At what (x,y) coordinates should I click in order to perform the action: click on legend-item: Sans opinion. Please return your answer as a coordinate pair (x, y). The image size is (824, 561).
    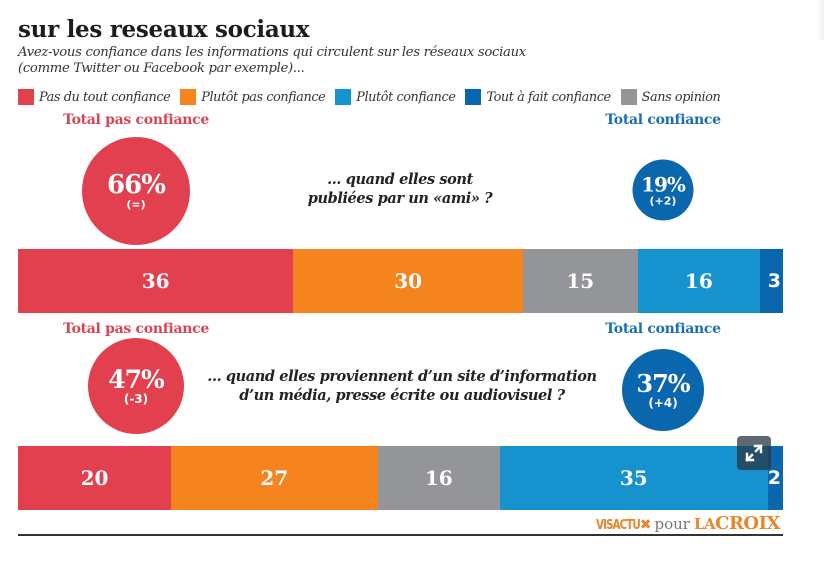
    Looking at the image, I should click on (670, 97).